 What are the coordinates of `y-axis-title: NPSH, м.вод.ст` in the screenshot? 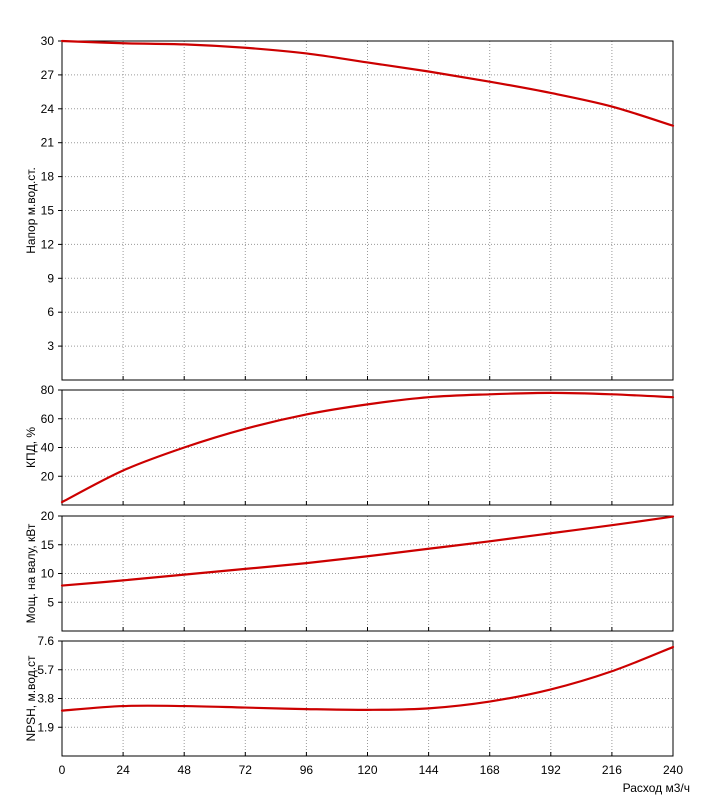 It's located at (31, 698).